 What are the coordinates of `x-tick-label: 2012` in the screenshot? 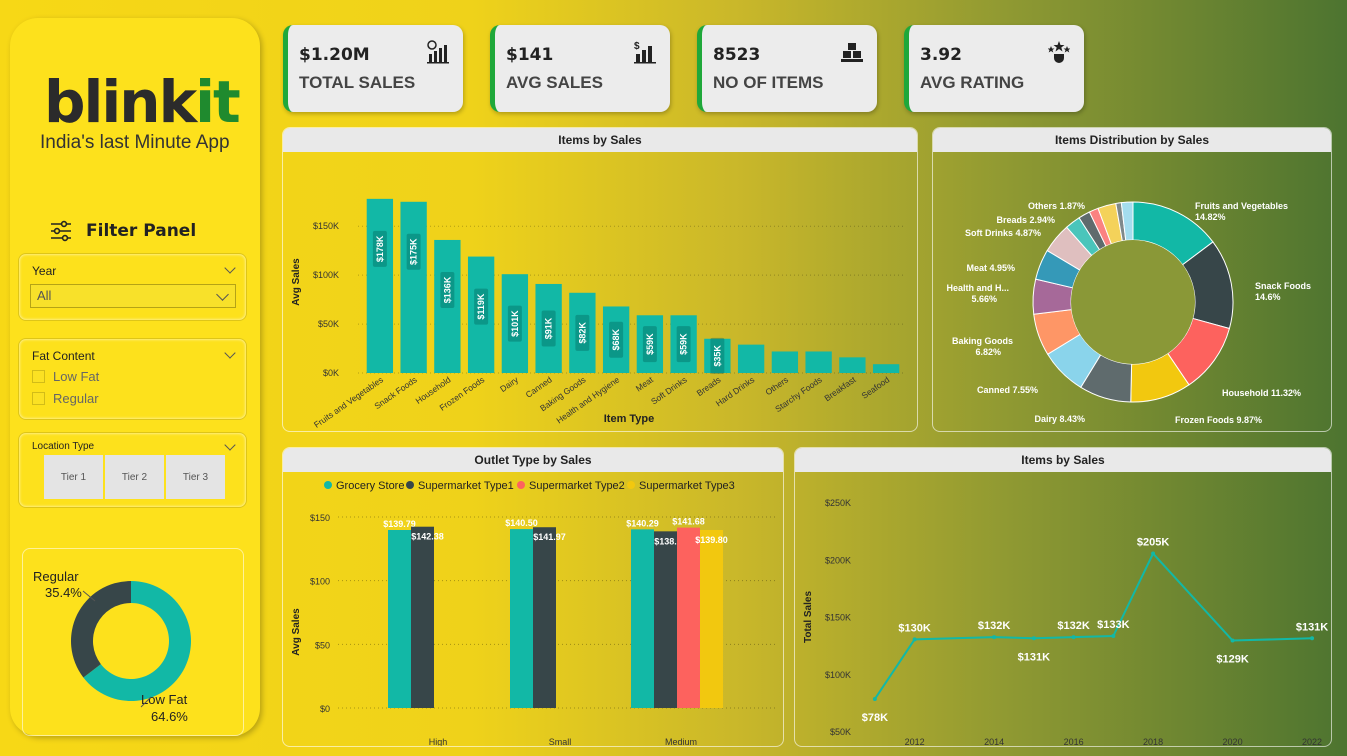 It's located at (915, 742).